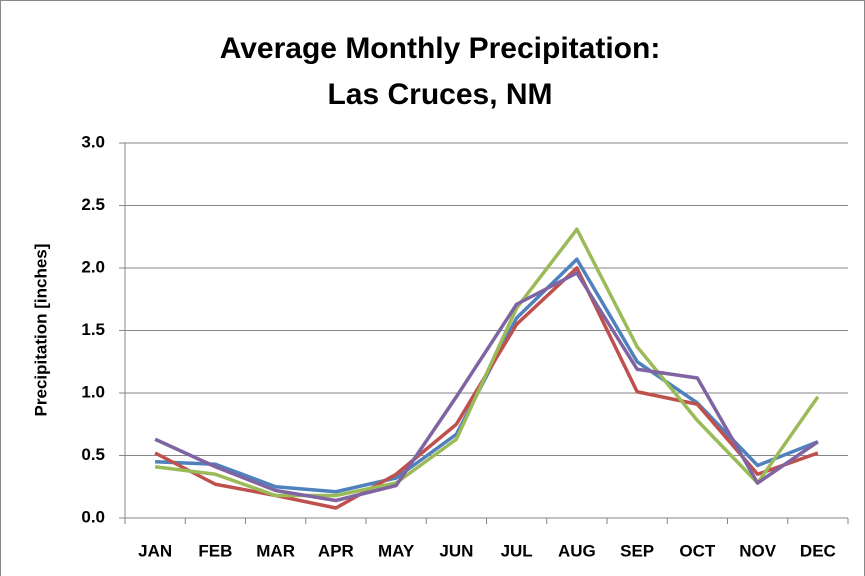 This screenshot has height=576, width=865. I want to click on x-tick-label: APR, so click(336, 550).